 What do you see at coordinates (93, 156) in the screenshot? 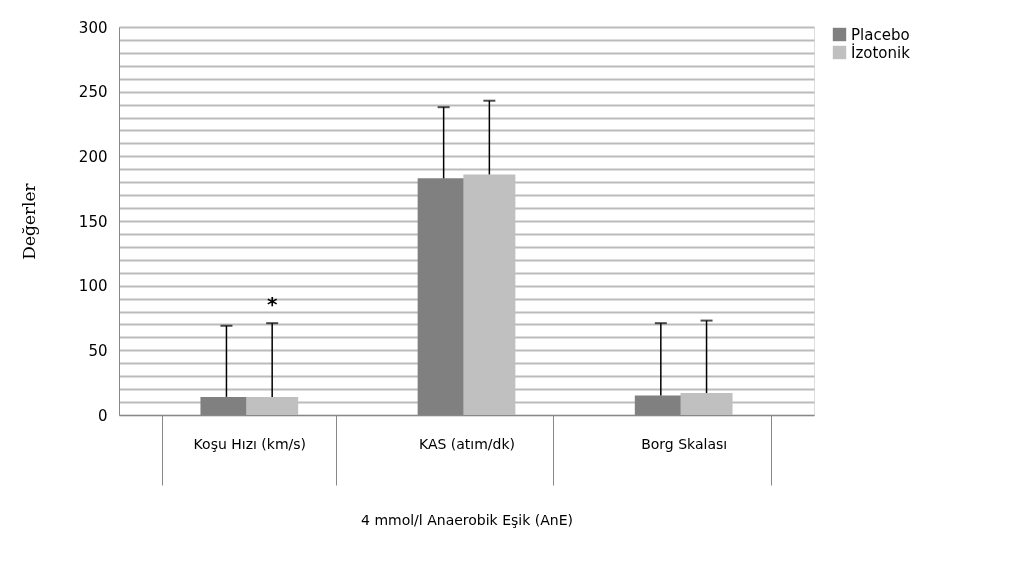
I see `y-tick-label: 200` at bounding box center [93, 156].